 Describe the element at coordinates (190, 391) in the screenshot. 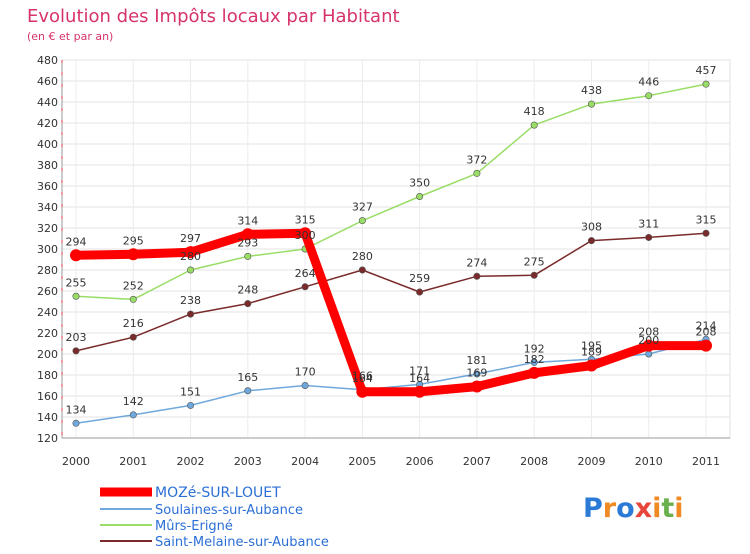

I see `data-label: 151` at that location.